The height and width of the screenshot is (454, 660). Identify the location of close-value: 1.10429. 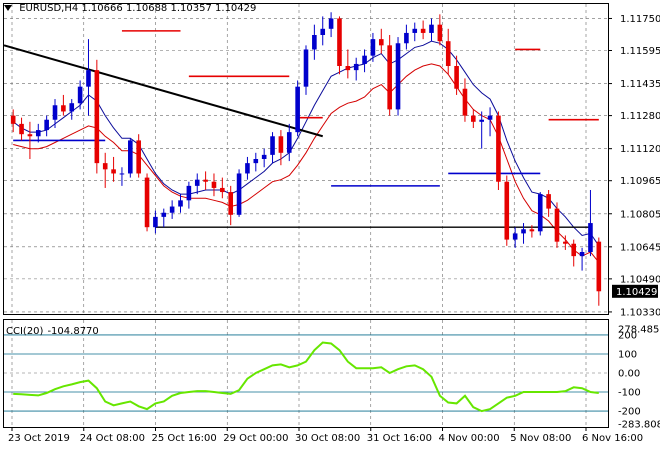
(236, 8).